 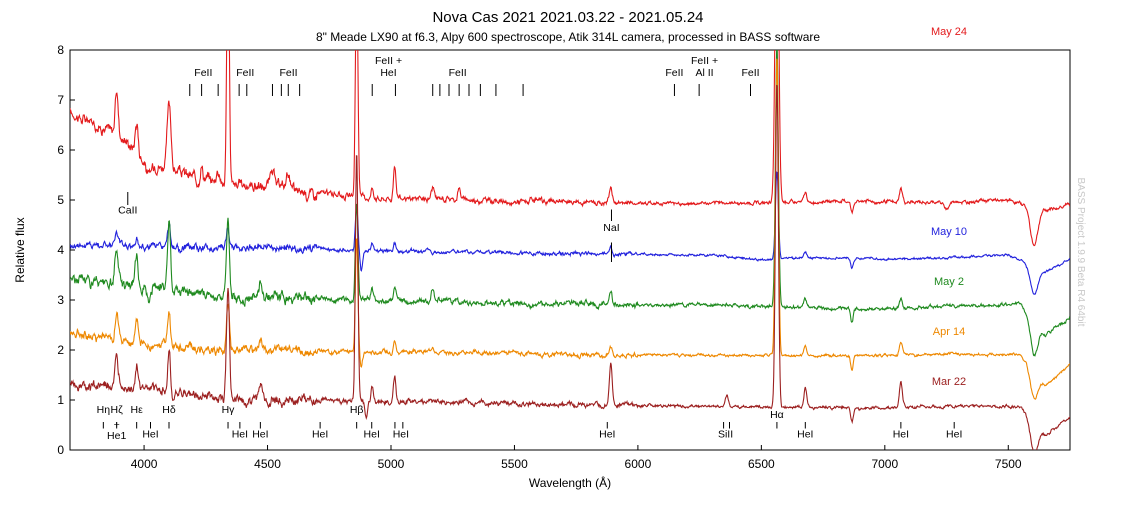 I want to click on line-id-label: NaI, so click(x=611, y=228).